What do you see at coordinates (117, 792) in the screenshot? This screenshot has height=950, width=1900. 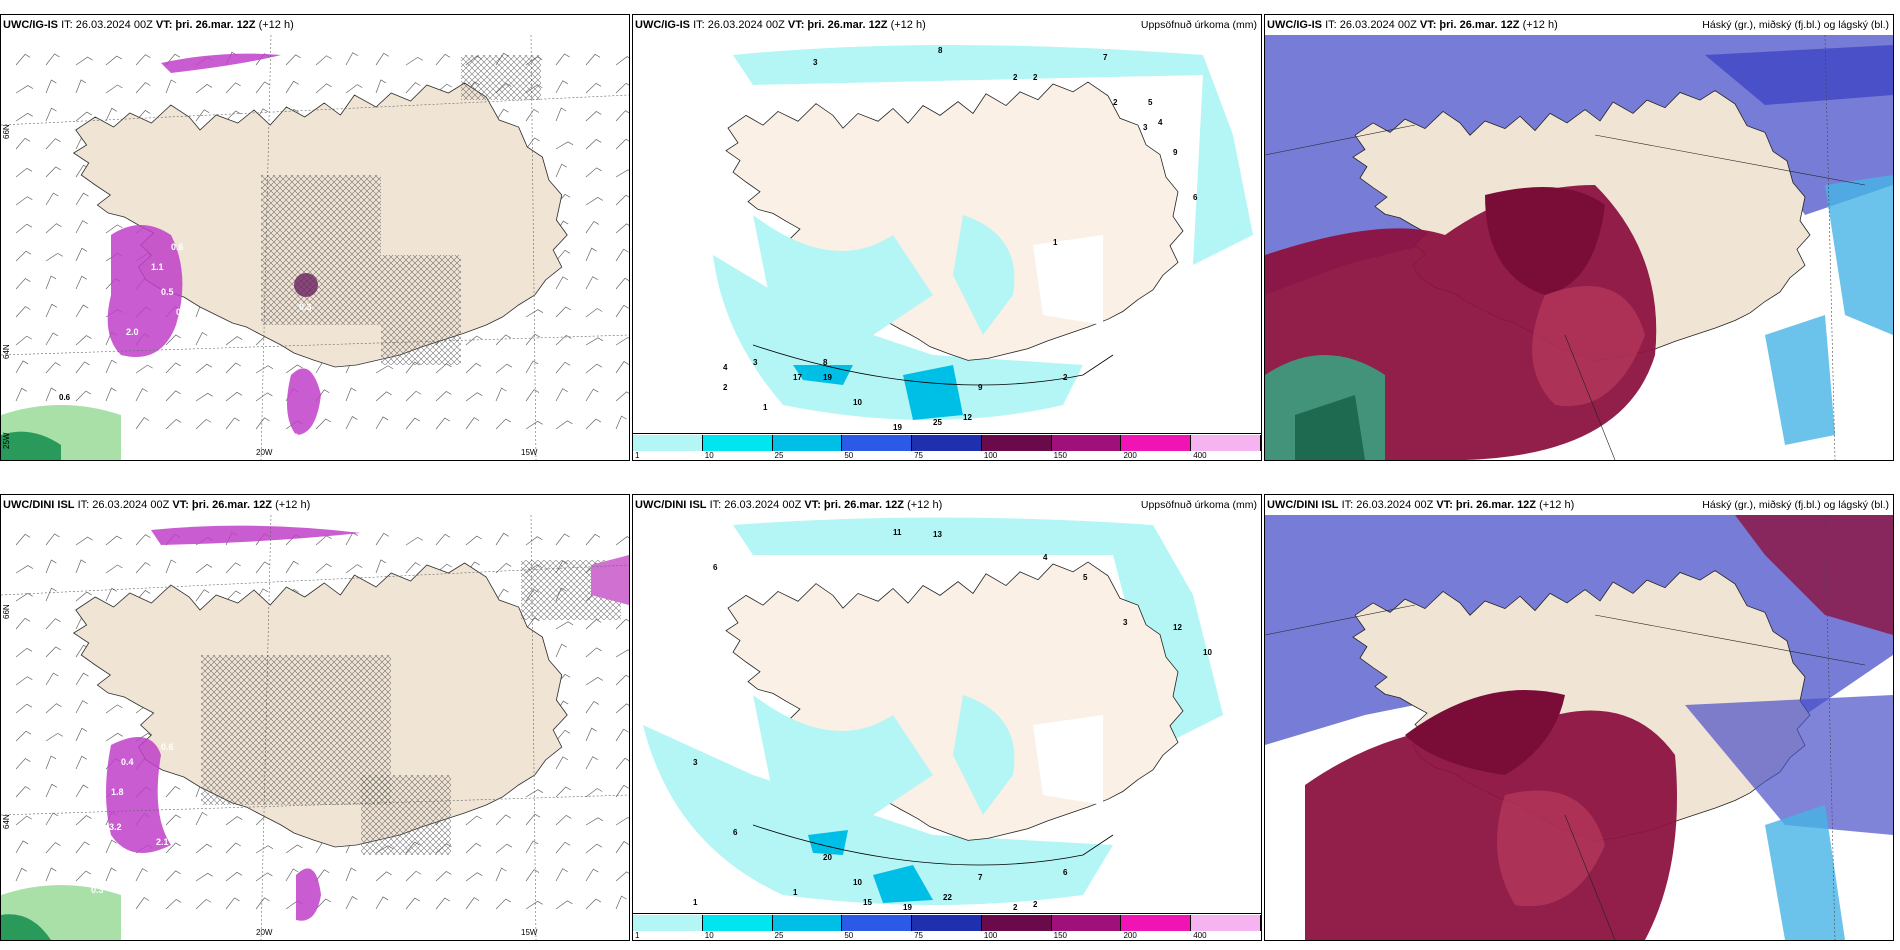 I see `precip-value: 1.8` at bounding box center [117, 792].